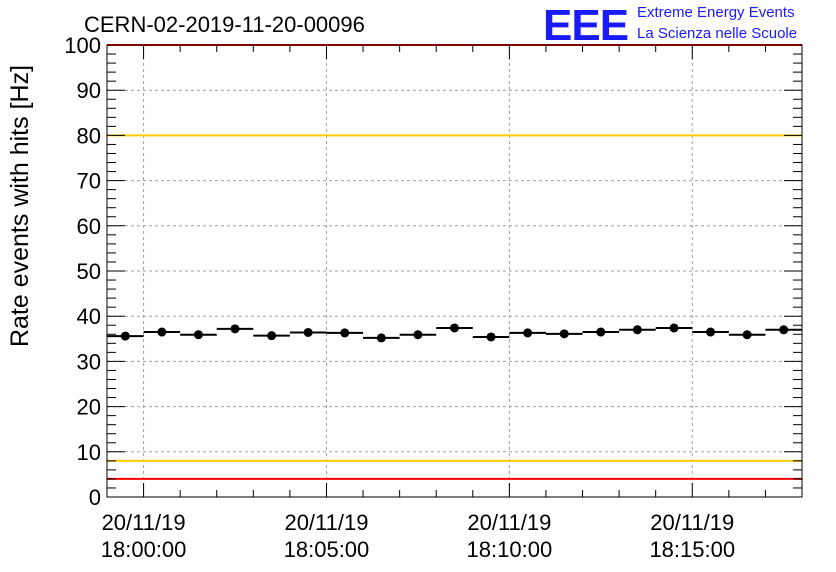 This screenshot has width=836, height=572. I want to click on eee-logo-mark: EEE, so click(585, 25).